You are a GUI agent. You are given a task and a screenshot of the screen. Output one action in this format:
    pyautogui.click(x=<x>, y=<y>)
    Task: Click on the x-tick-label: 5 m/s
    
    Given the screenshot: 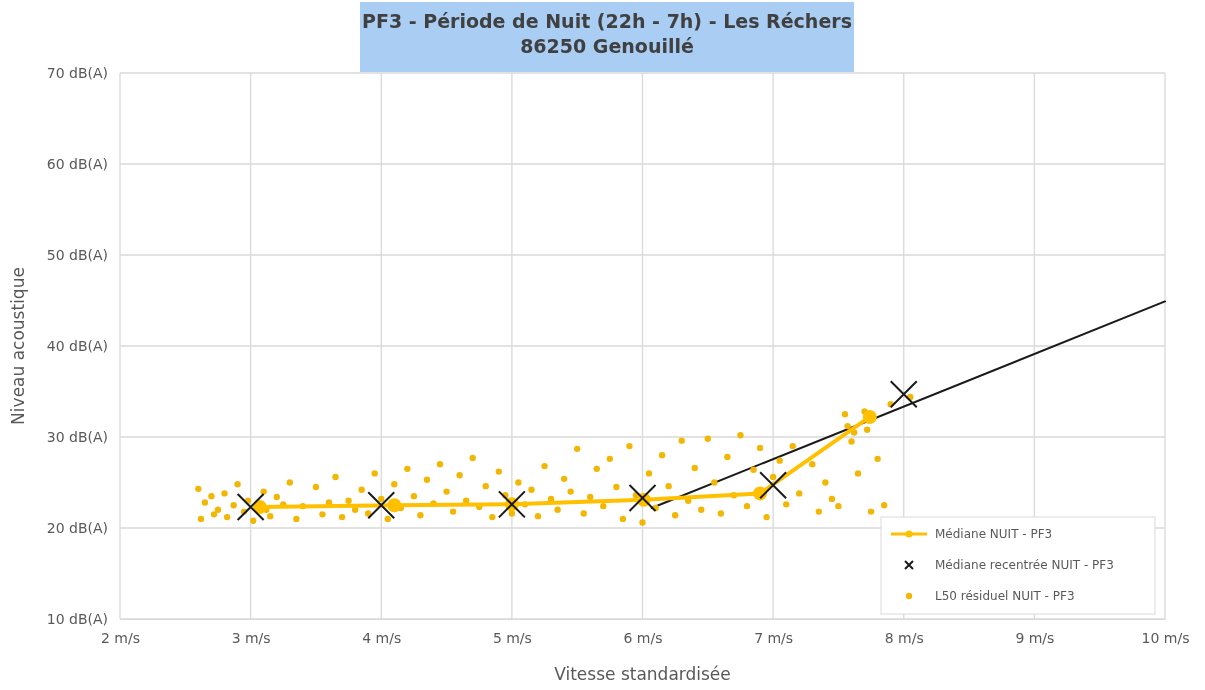 What is the action you would take?
    pyautogui.click(x=512, y=637)
    